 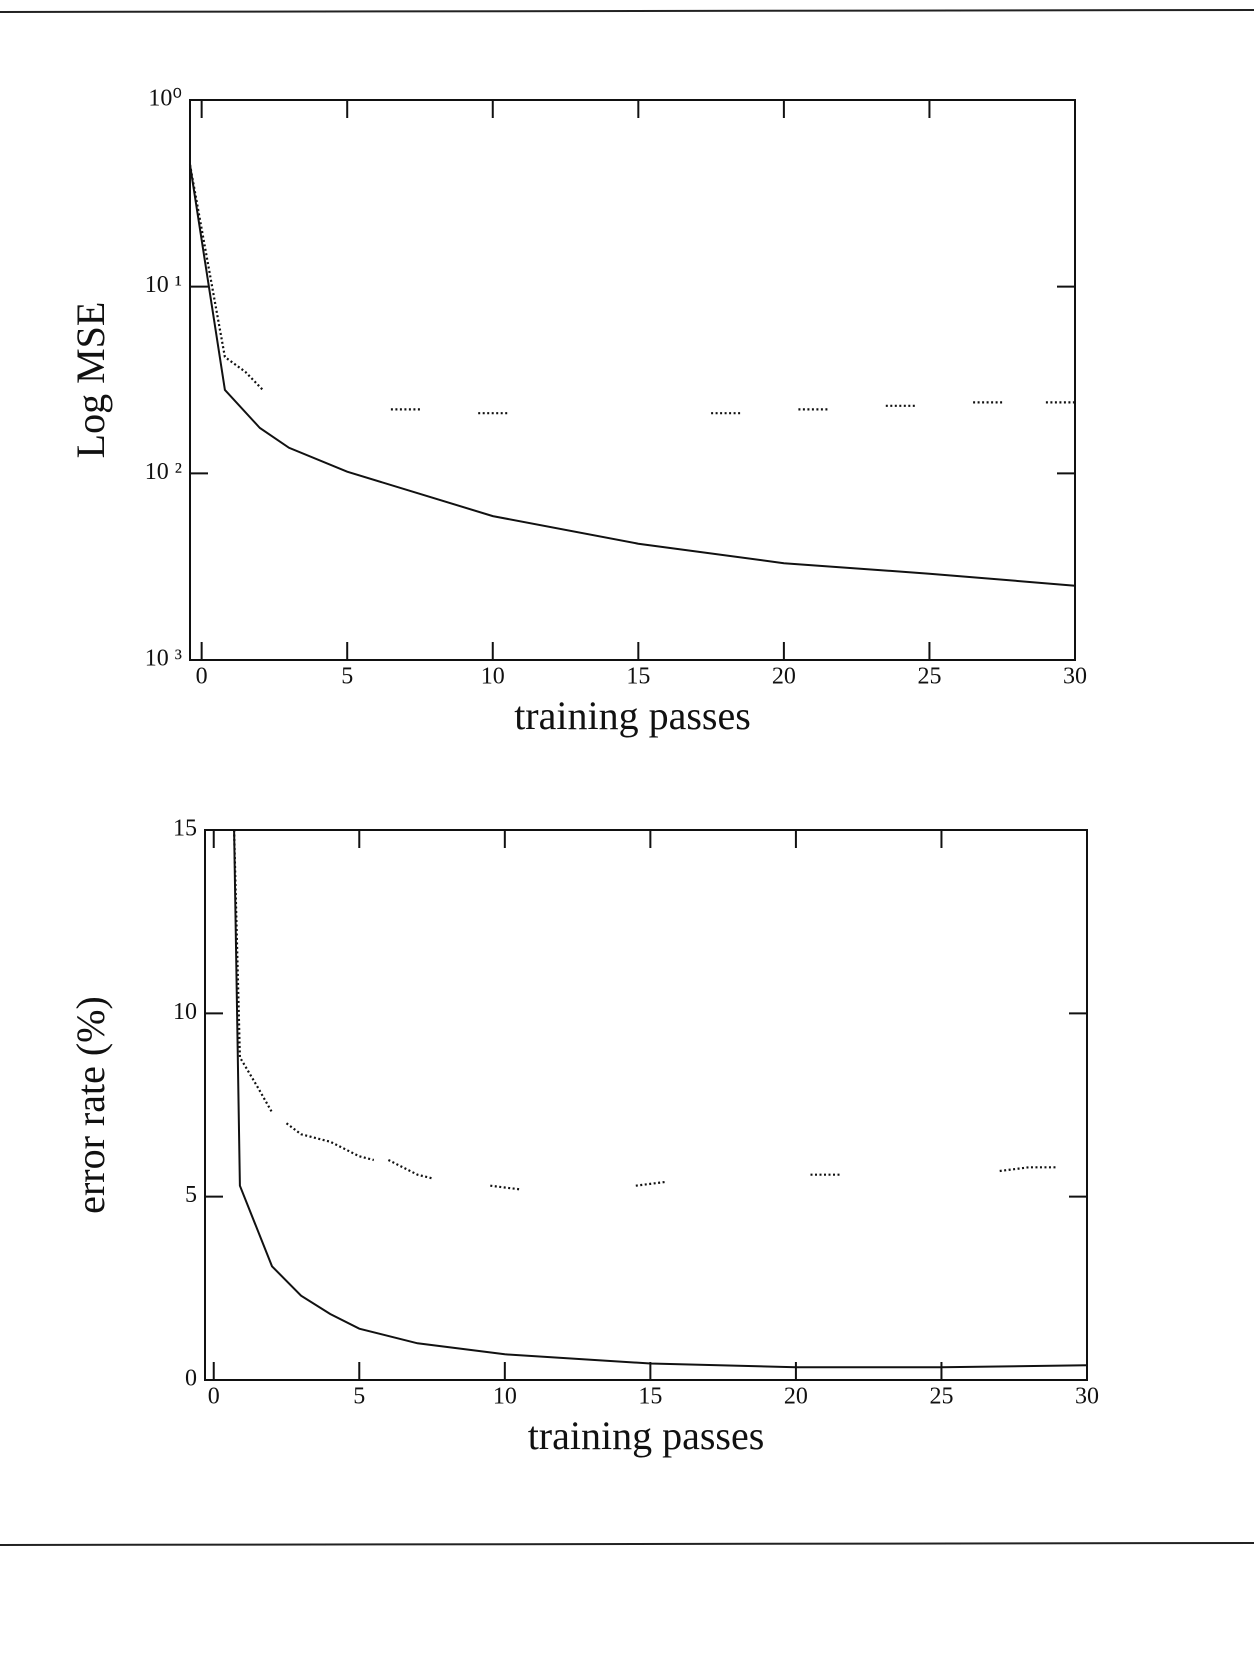 What do you see at coordinates (191, 1379) in the screenshot?
I see `y-tick-label: 0` at bounding box center [191, 1379].